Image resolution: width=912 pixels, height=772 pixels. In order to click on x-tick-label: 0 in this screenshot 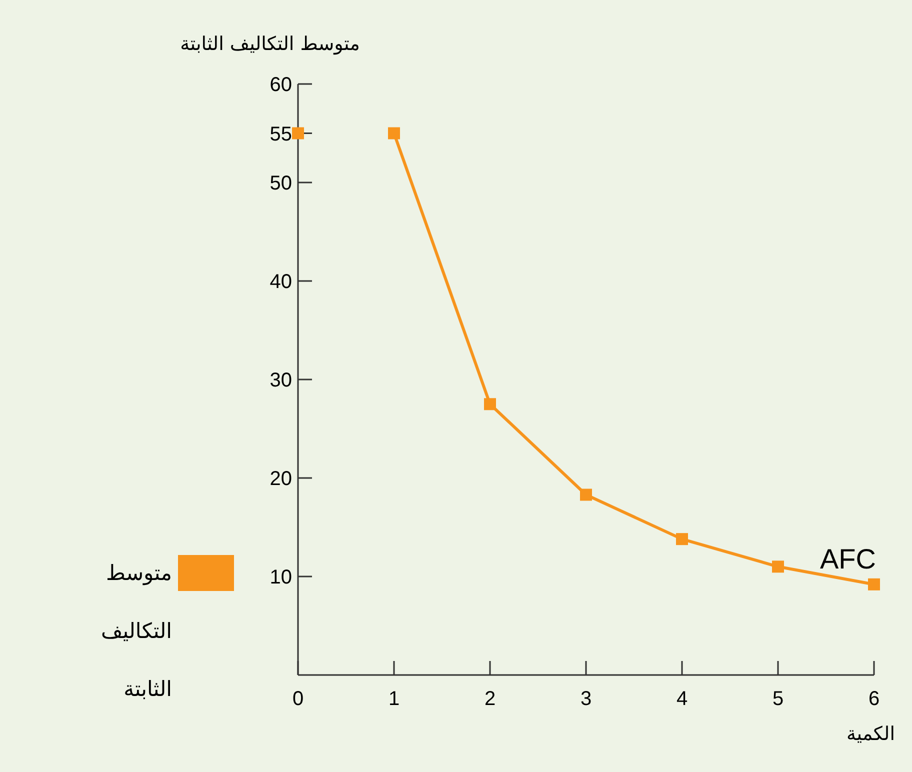, I will do `click(298, 699)`.